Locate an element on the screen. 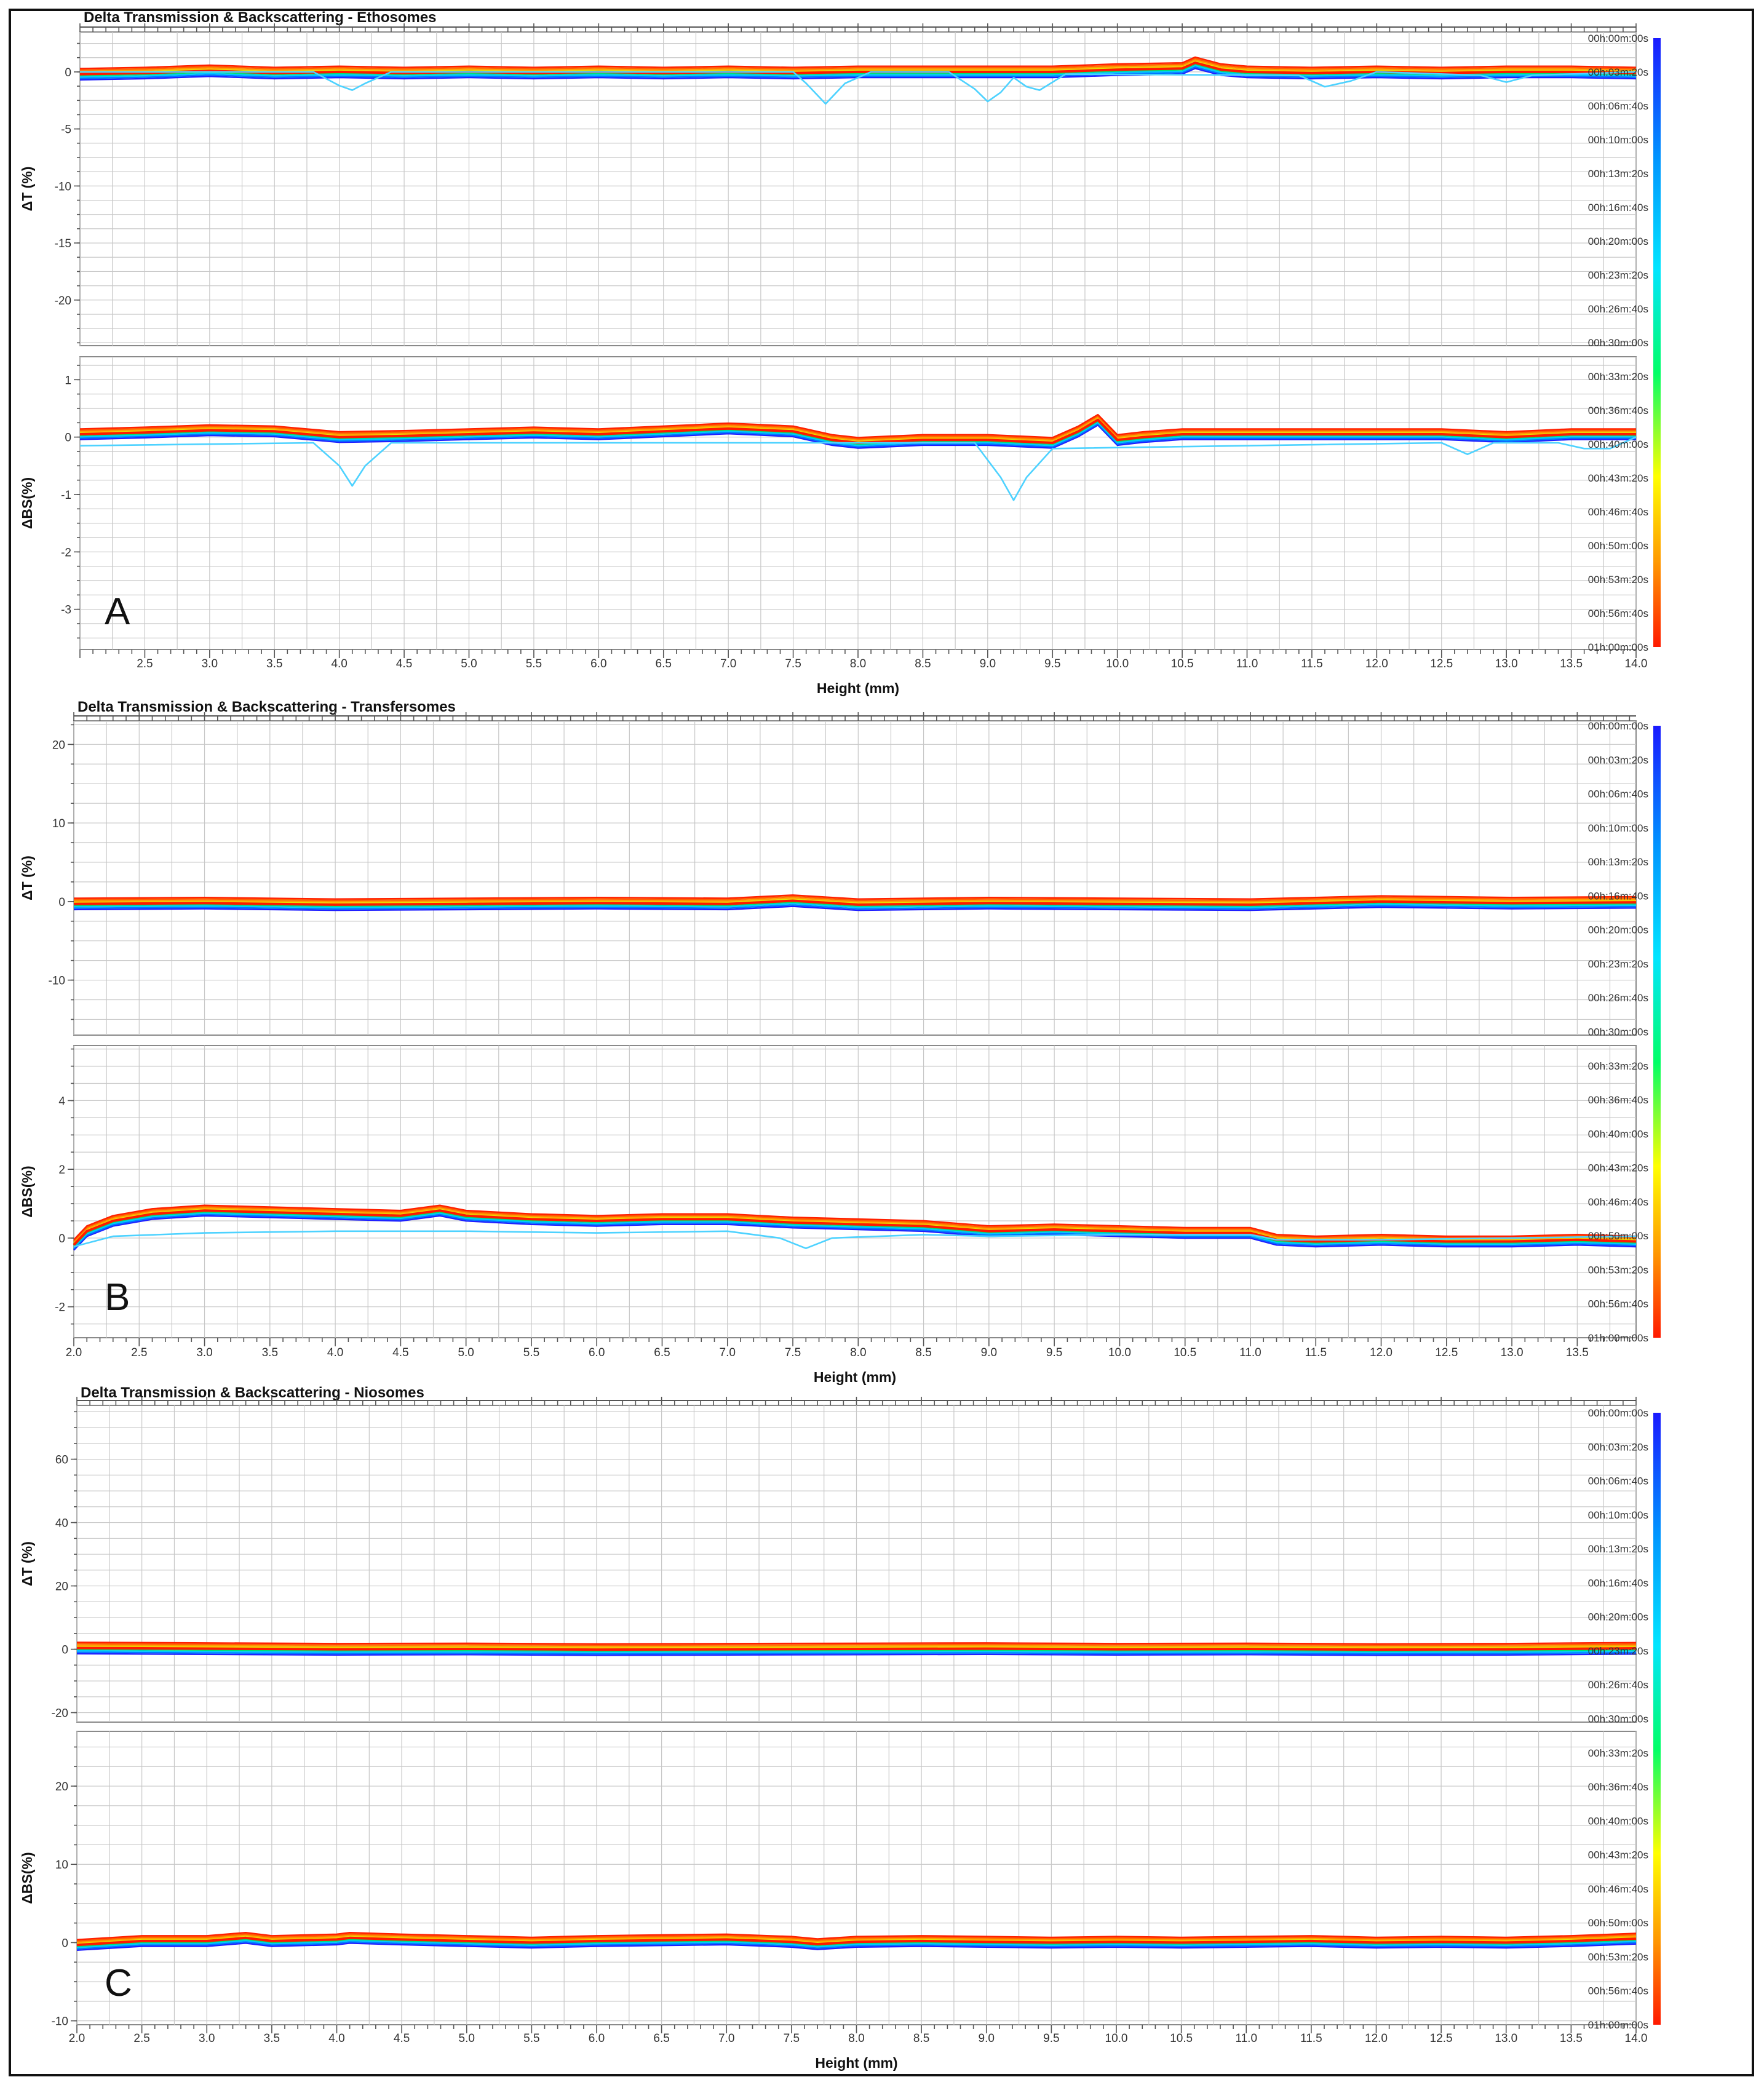 This screenshot has height=2085, width=1764. x-tick-label: 14.0 is located at coordinates (1636, 663).